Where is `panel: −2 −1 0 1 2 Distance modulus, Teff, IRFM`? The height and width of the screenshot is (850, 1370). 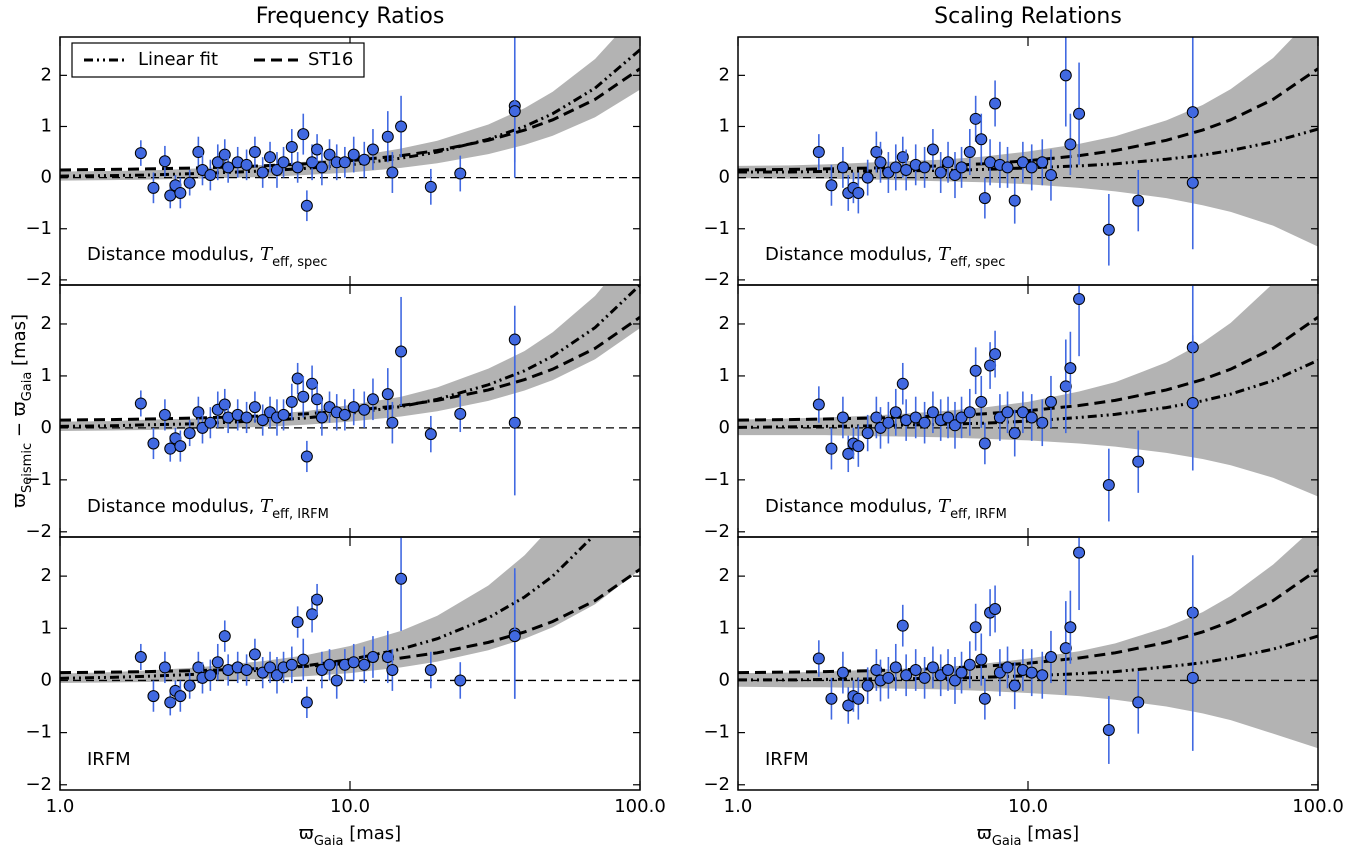 panel: −2 −1 0 1 2 Distance modulus, Teff, IRFM is located at coordinates (1011, 413).